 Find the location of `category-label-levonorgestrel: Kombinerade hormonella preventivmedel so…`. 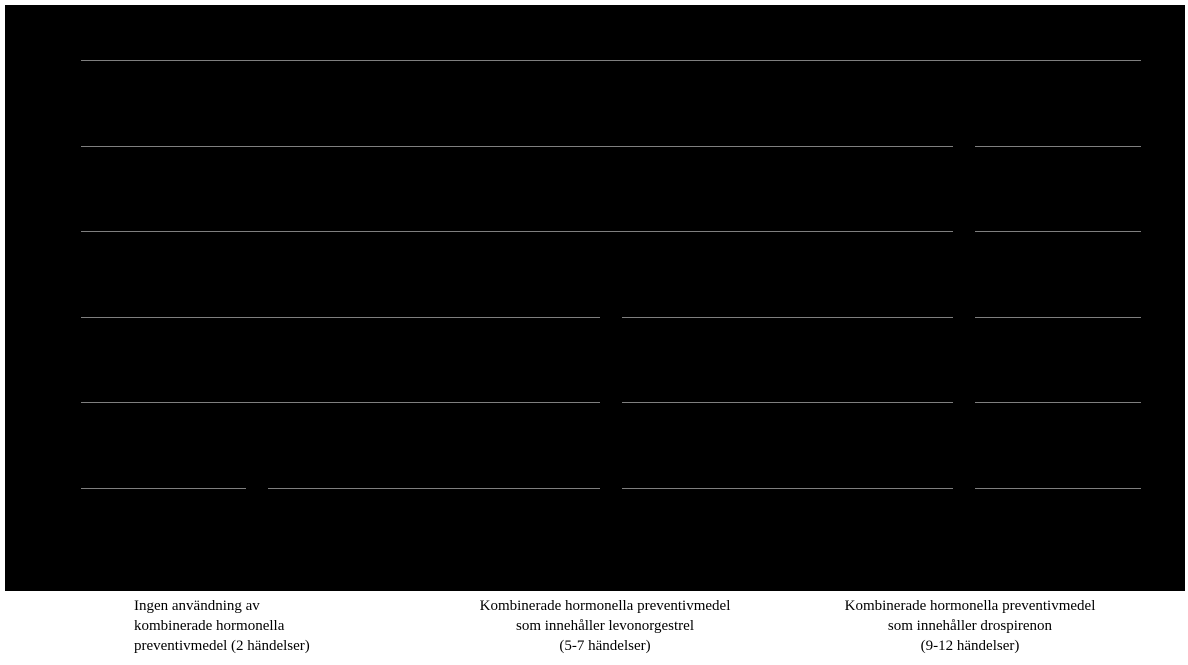

category-label-levonorgestrel: Kombinerade hormonella preventivmedel so… is located at coordinates (605, 626).